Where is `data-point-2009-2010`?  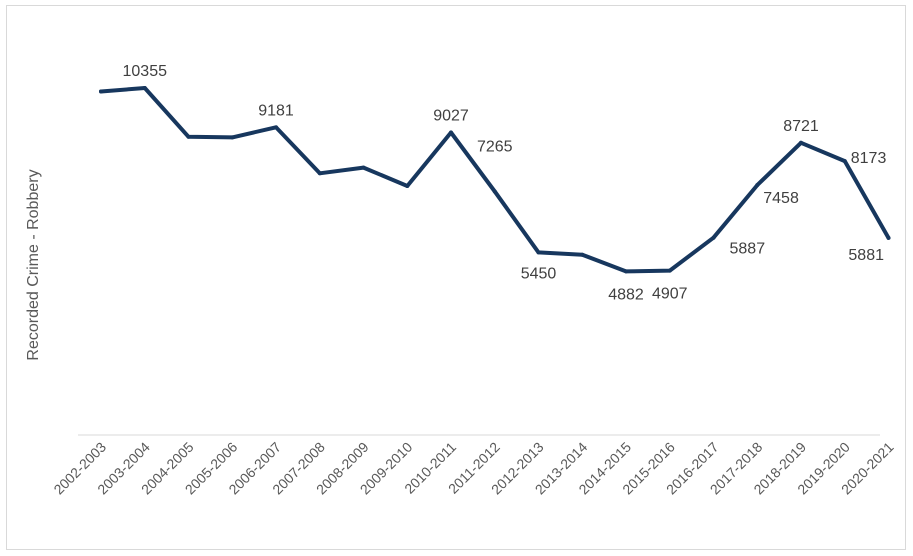
data-point-2009-2010 is located at coordinates (407, 186).